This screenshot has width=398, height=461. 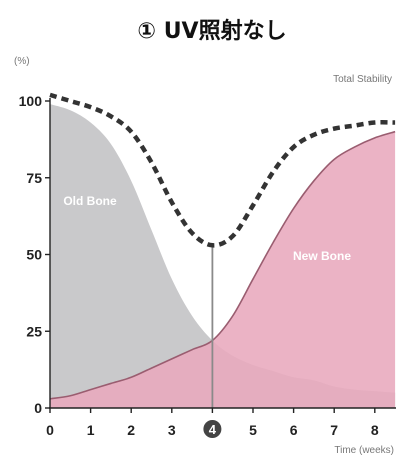 I want to click on highlighted-tick-badge, so click(x=212, y=429).